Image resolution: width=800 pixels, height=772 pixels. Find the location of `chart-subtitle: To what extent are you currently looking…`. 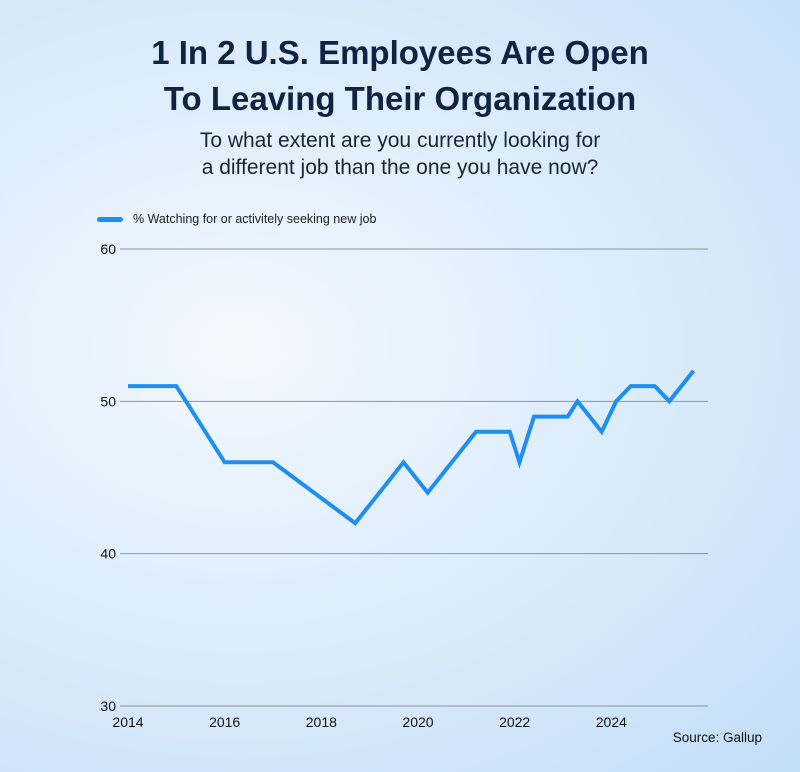

chart-subtitle: To what extent are you currently looking… is located at coordinates (400, 154).